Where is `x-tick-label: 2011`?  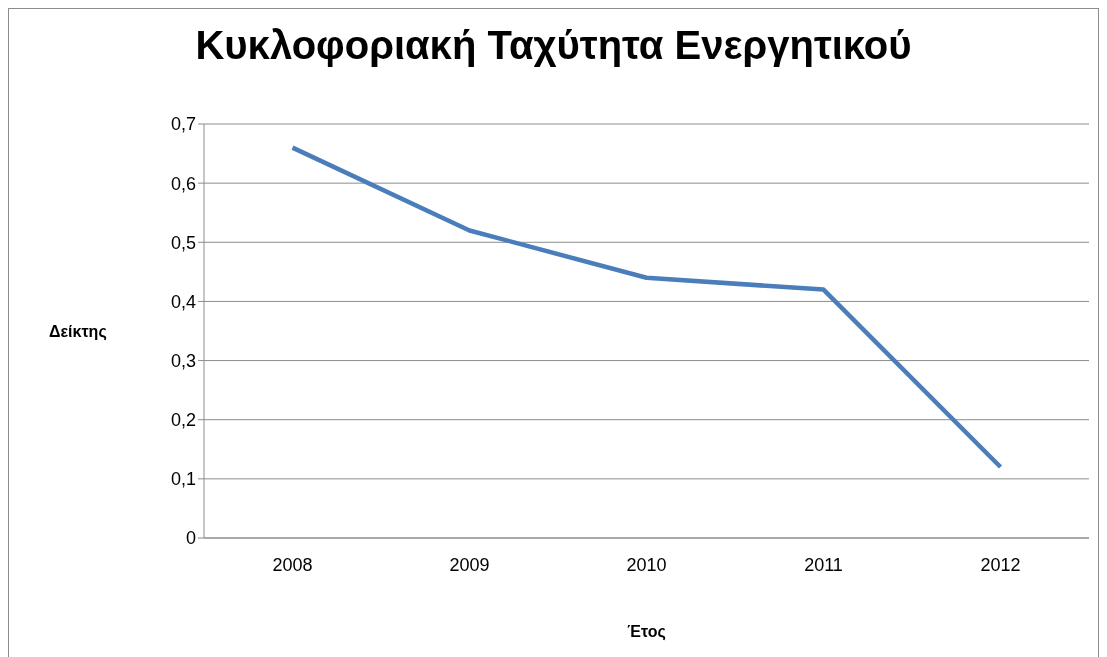
x-tick-label: 2011 is located at coordinates (823, 564).